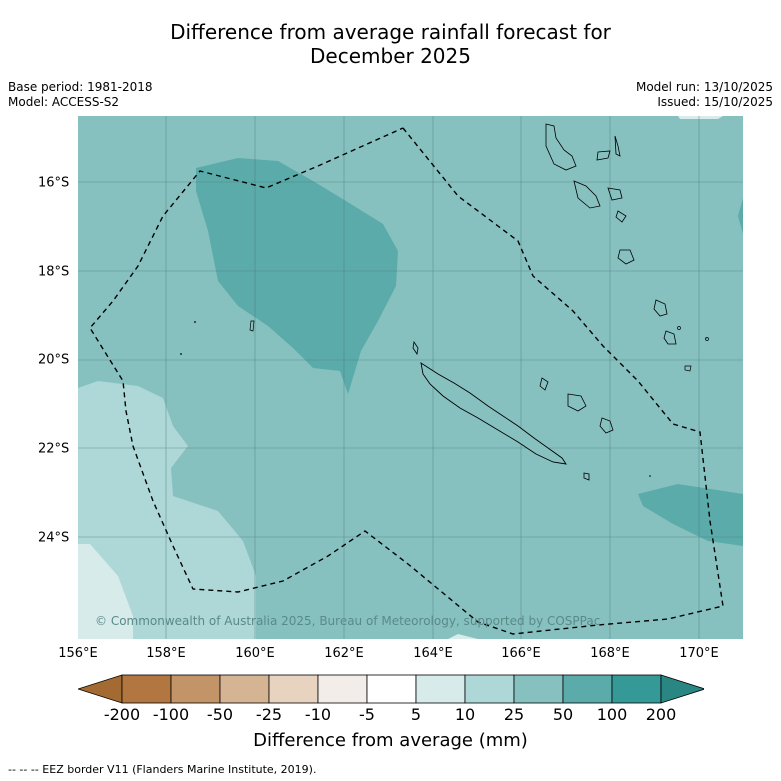 This screenshot has width=781, height=781. Describe the element at coordinates (54, 272) in the screenshot. I see `y-tick-18S: 18°S` at that location.